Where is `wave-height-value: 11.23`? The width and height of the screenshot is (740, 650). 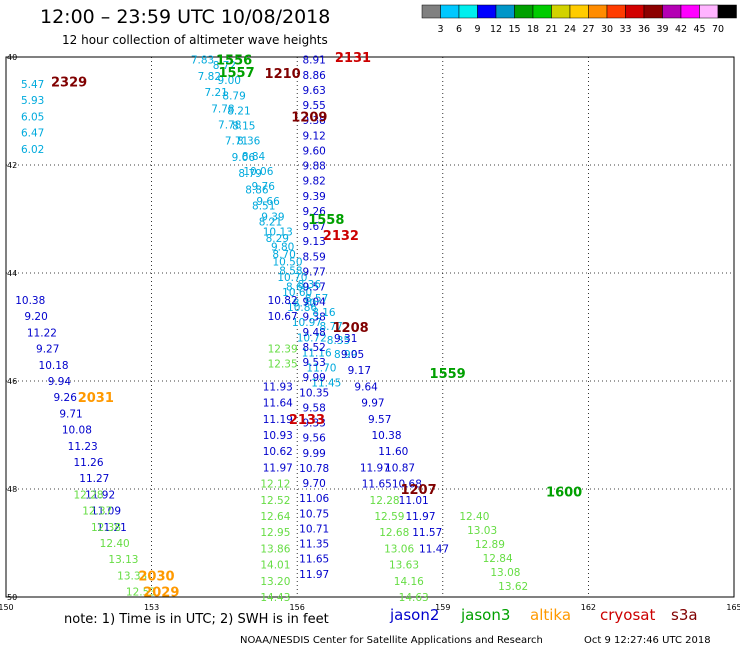 wave-height-value: 11.23 is located at coordinates (83, 447).